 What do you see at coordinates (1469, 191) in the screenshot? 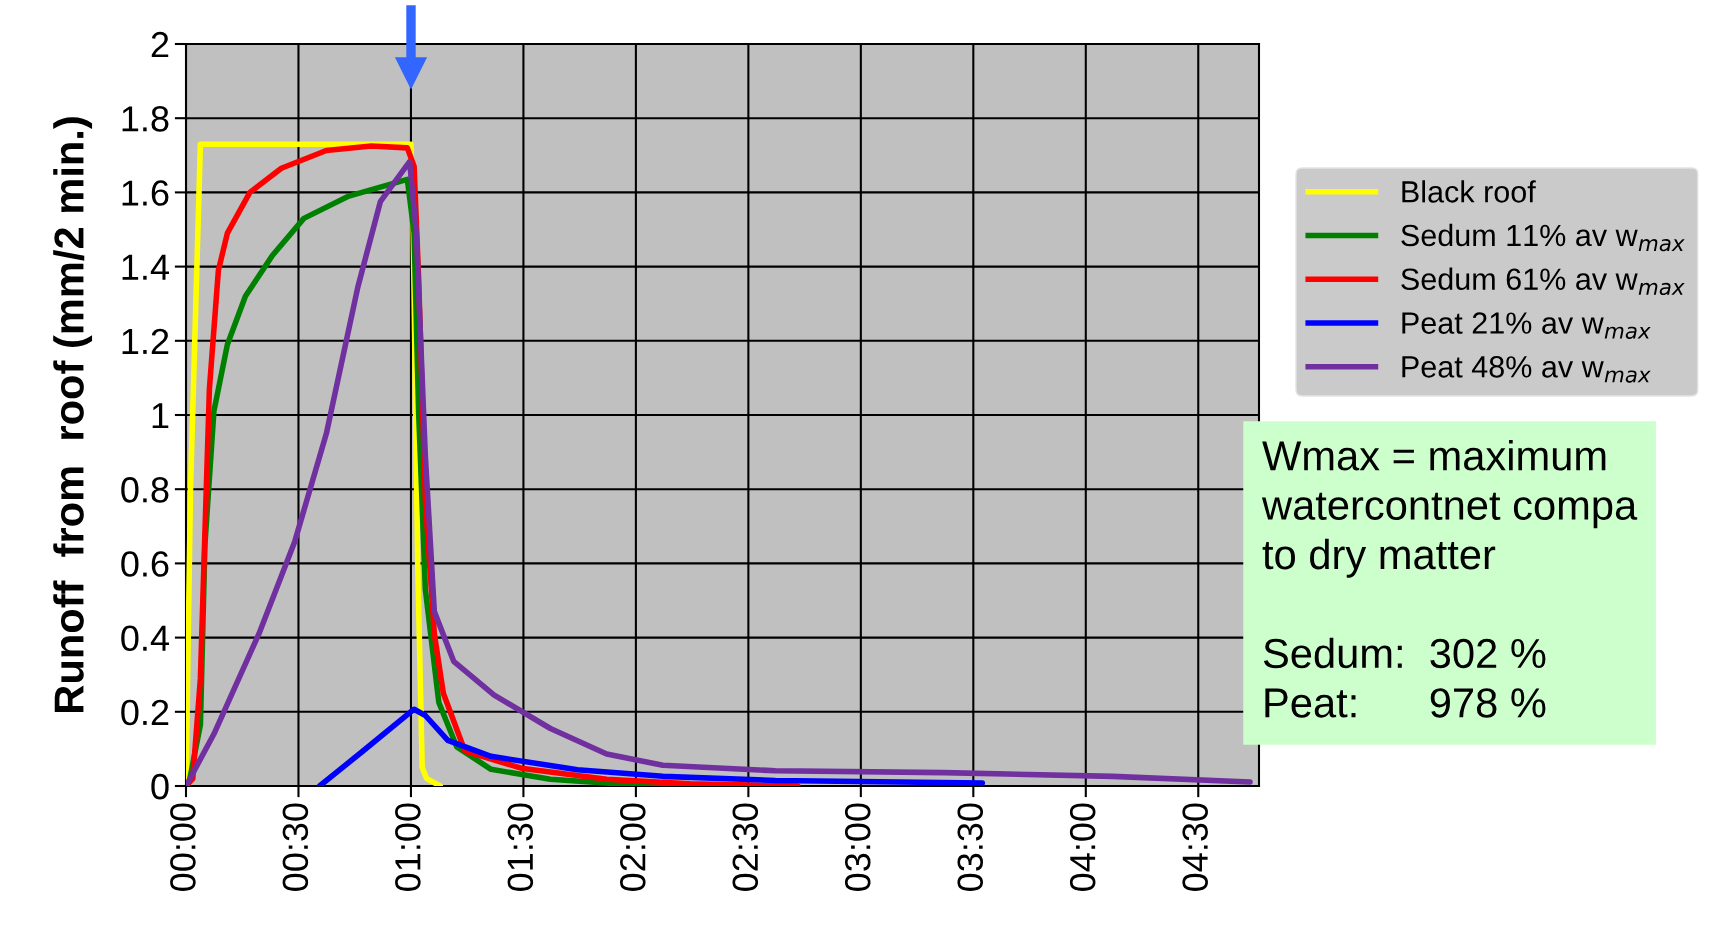
I see `legend-label: Black roof` at bounding box center [1469, 191].